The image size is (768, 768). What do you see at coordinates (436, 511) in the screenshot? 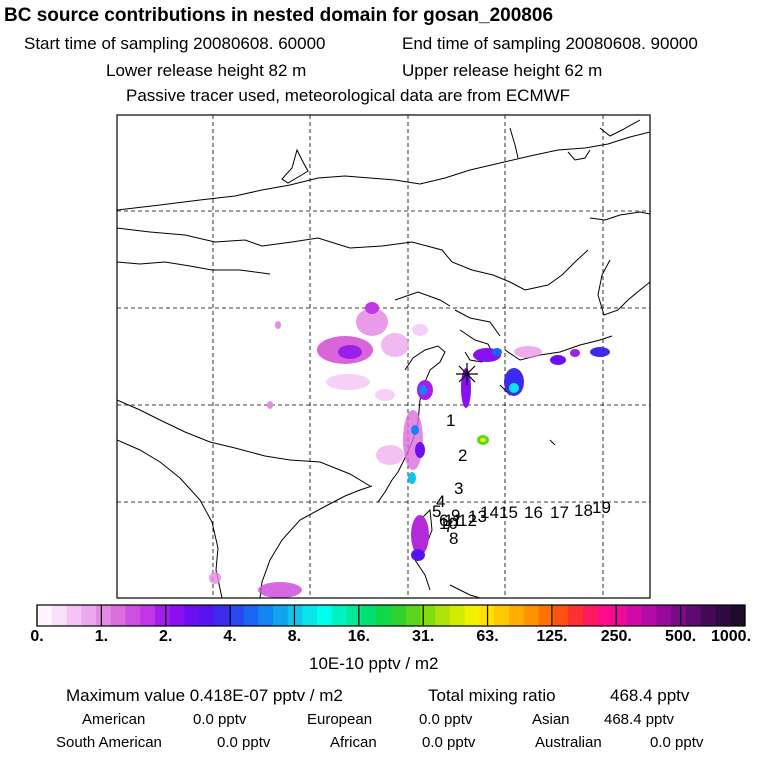
I see `trajectory-label: 5` at bounding box center [436, 511].